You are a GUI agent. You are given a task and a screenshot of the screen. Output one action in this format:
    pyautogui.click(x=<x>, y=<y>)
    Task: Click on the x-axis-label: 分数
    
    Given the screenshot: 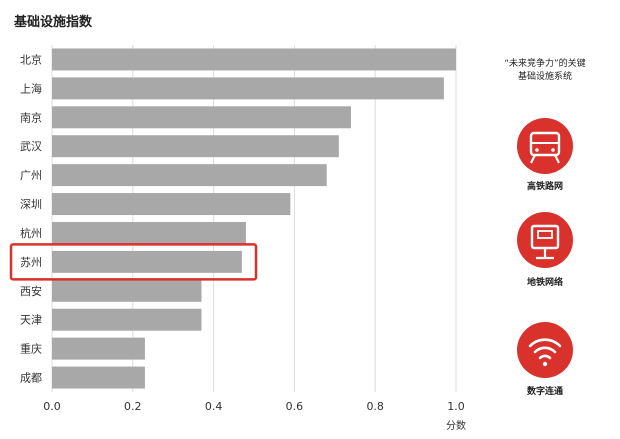 What is the action you would take?
    pyautogui.click(x=456, y=425)
    